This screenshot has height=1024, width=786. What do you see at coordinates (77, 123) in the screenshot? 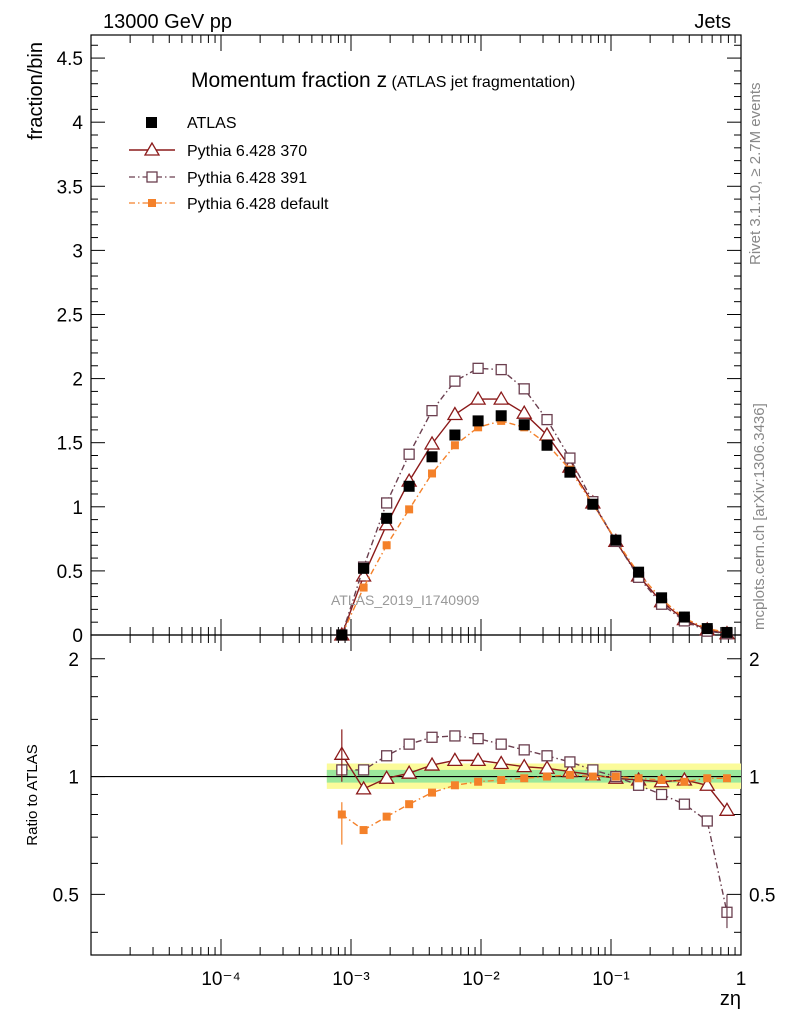
I see `main-y-tick-label: 4` at bounding box center [77, 123].